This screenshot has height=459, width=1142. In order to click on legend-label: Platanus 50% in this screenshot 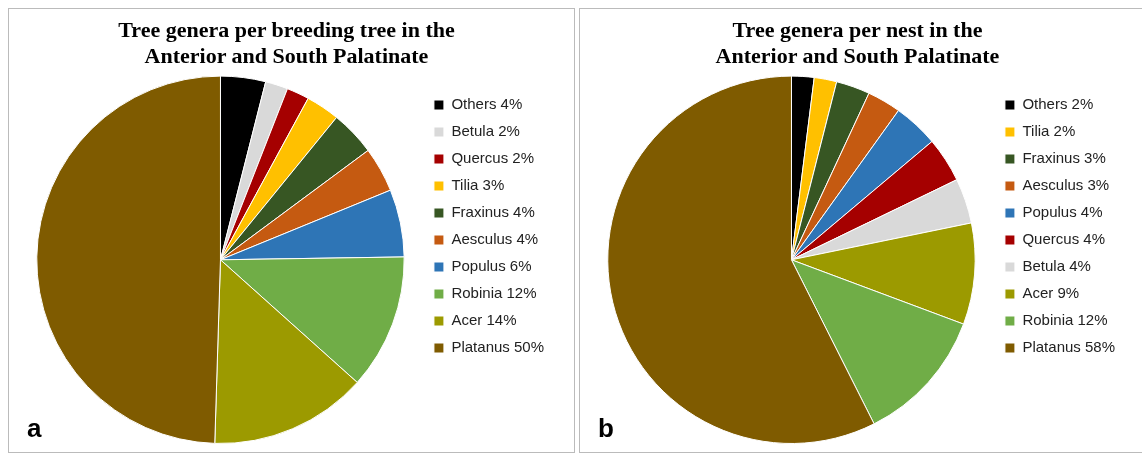, I will do `click(498, 347)`.